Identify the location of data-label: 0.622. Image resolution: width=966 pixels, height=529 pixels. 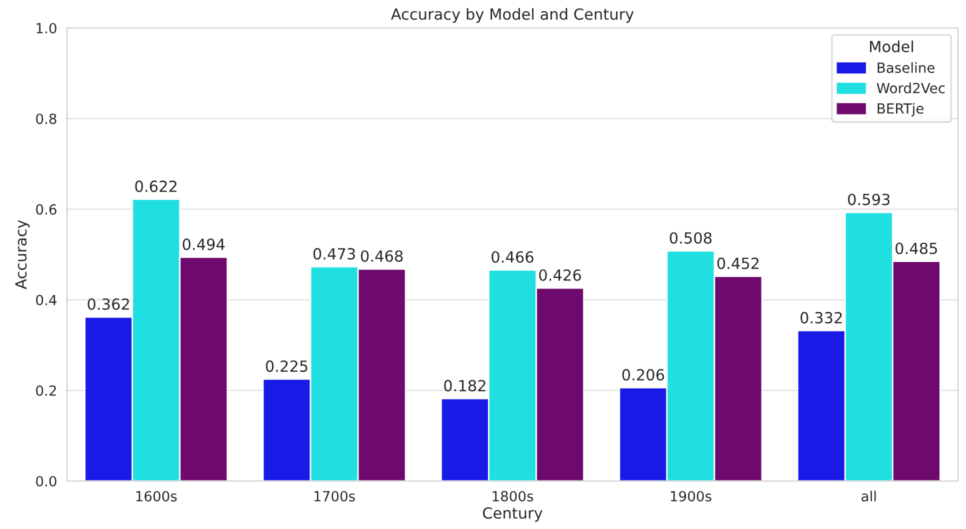
(155, 186).